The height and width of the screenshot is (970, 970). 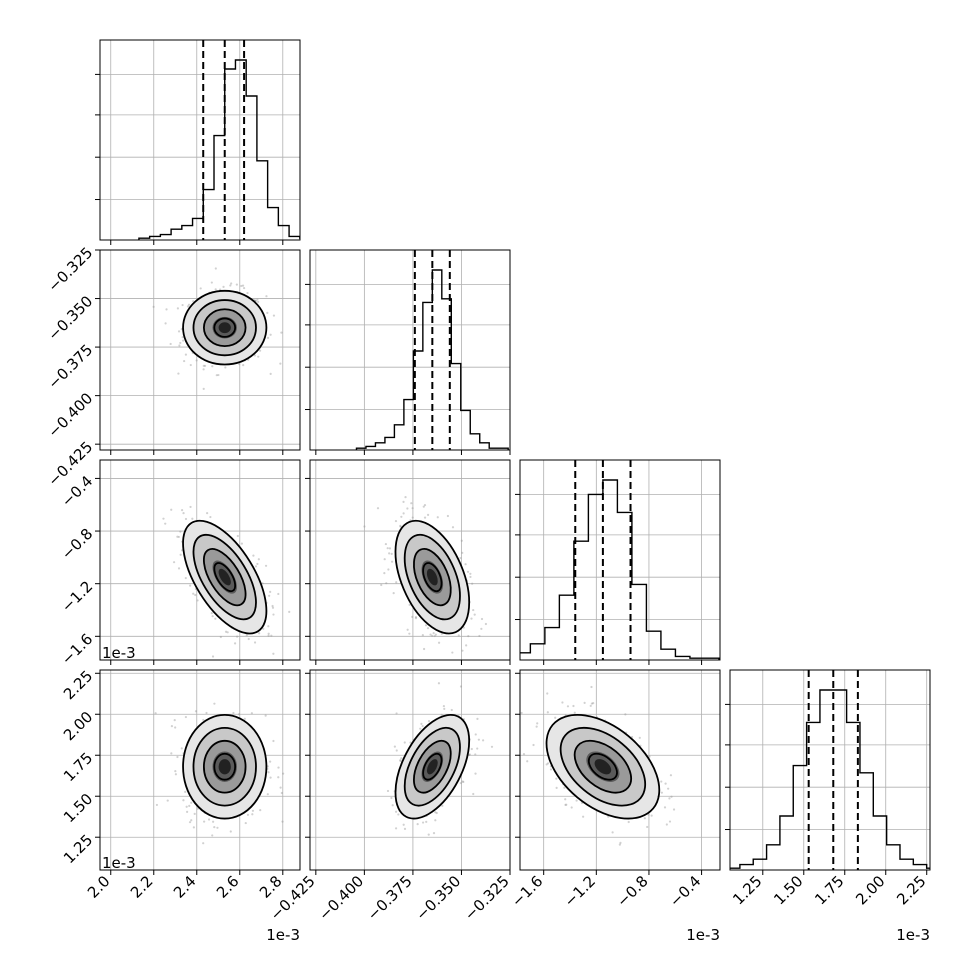 I want to click on panel-1-0: −0.425−0.400−0.375−0.350−0.325, so click(x=172, y=367).